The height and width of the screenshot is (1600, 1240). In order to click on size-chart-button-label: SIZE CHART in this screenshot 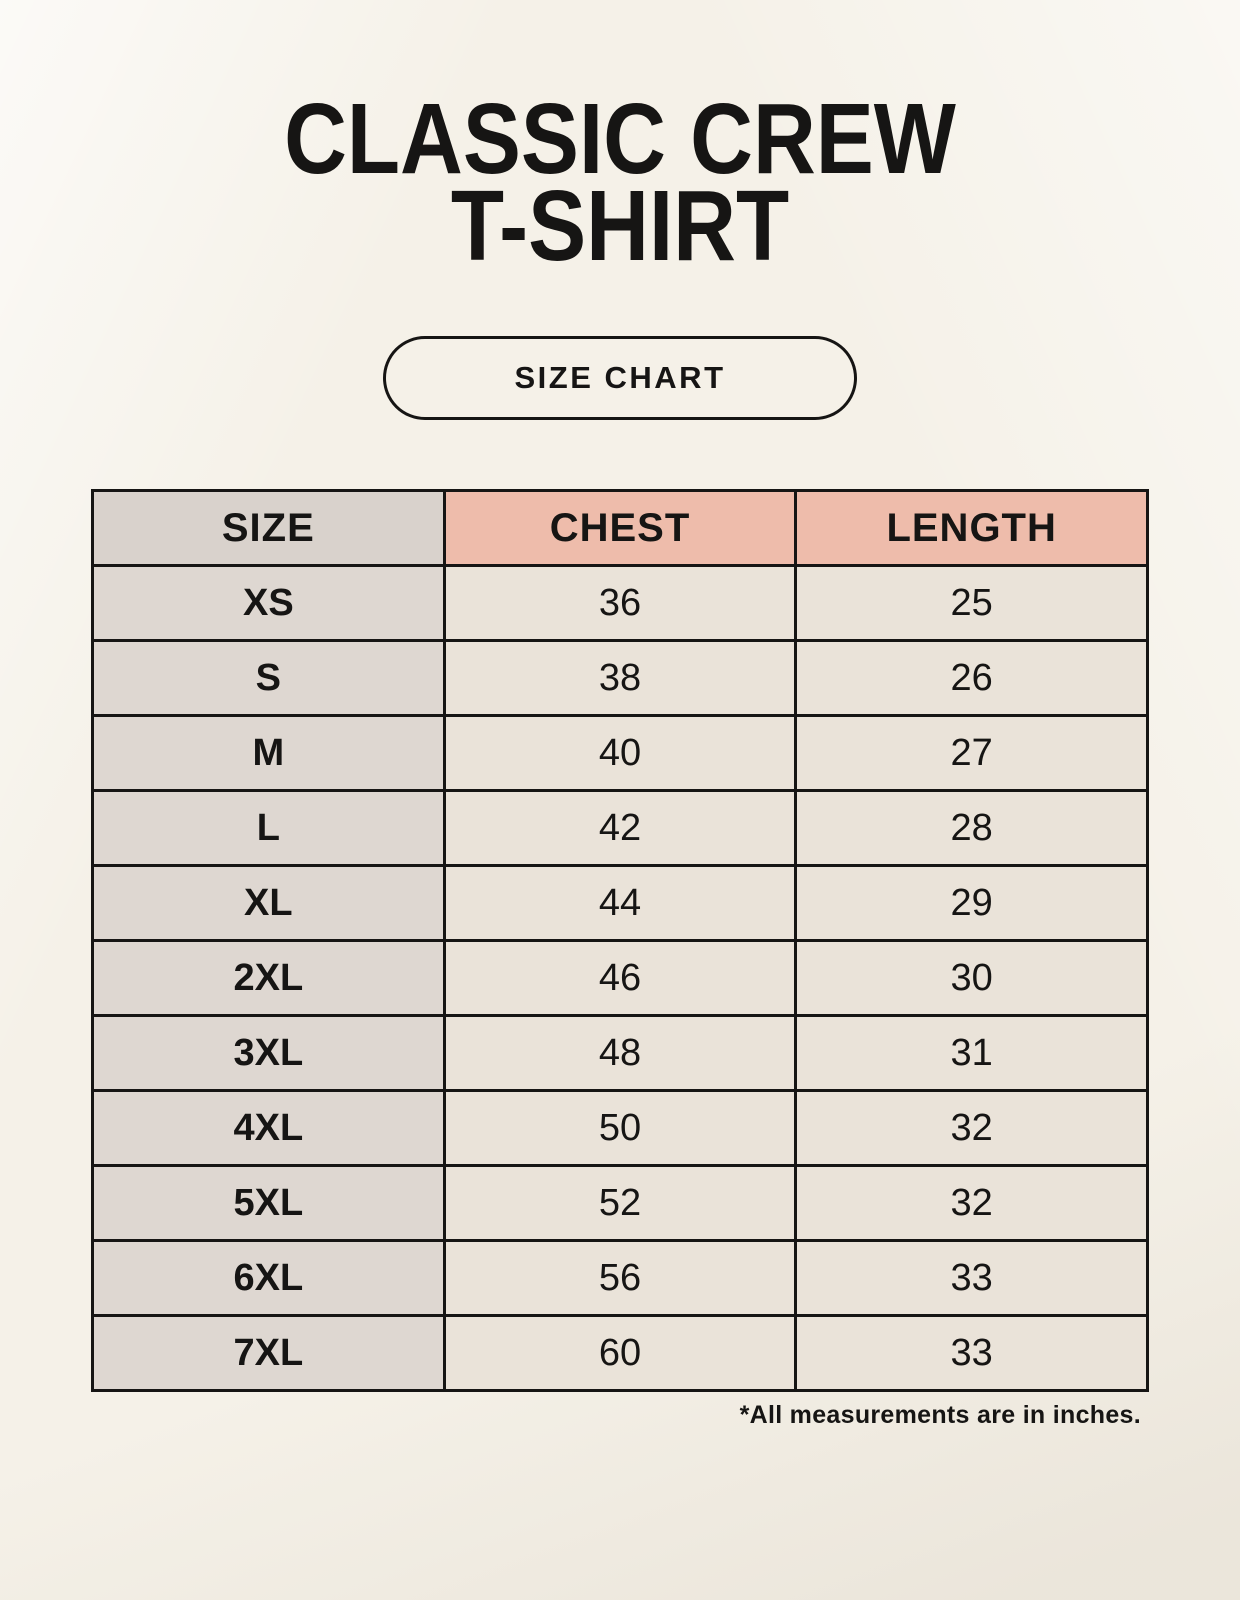, I will do `click(620, 377)`.